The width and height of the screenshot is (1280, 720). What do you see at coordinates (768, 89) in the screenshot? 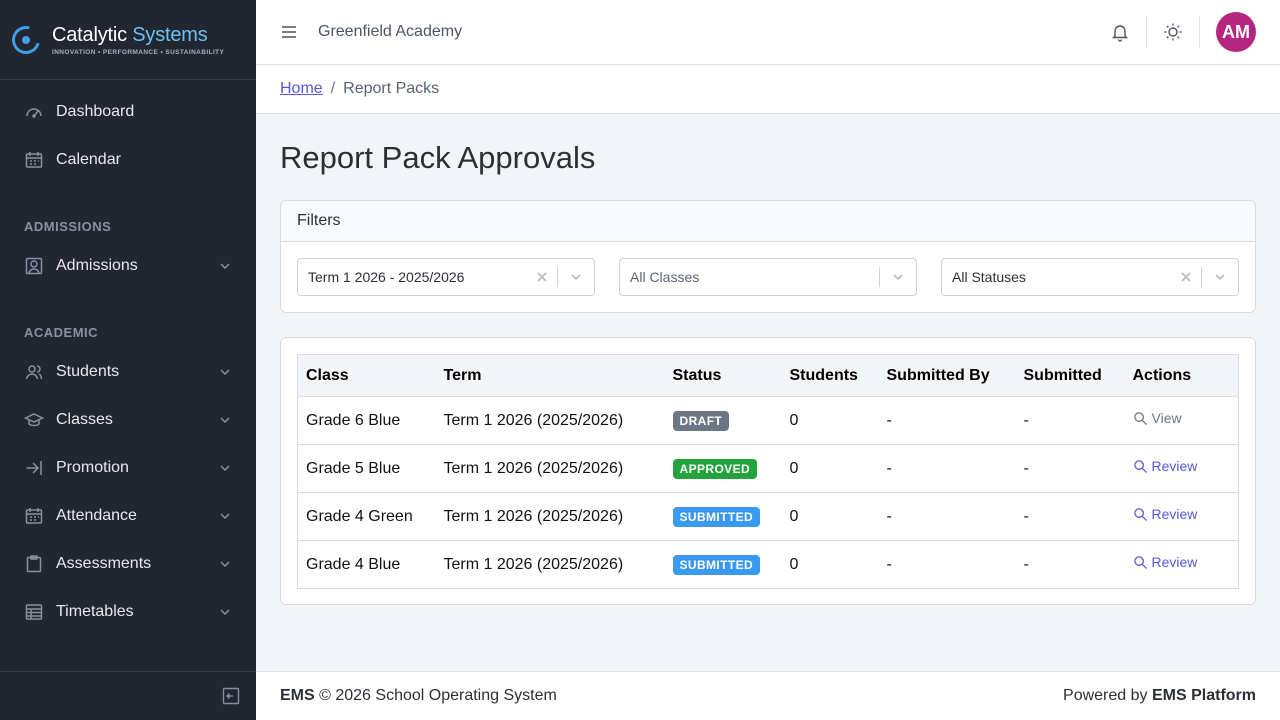
I see `breadcrumb: Home / Report Packs` at bounding box center [768, 89].